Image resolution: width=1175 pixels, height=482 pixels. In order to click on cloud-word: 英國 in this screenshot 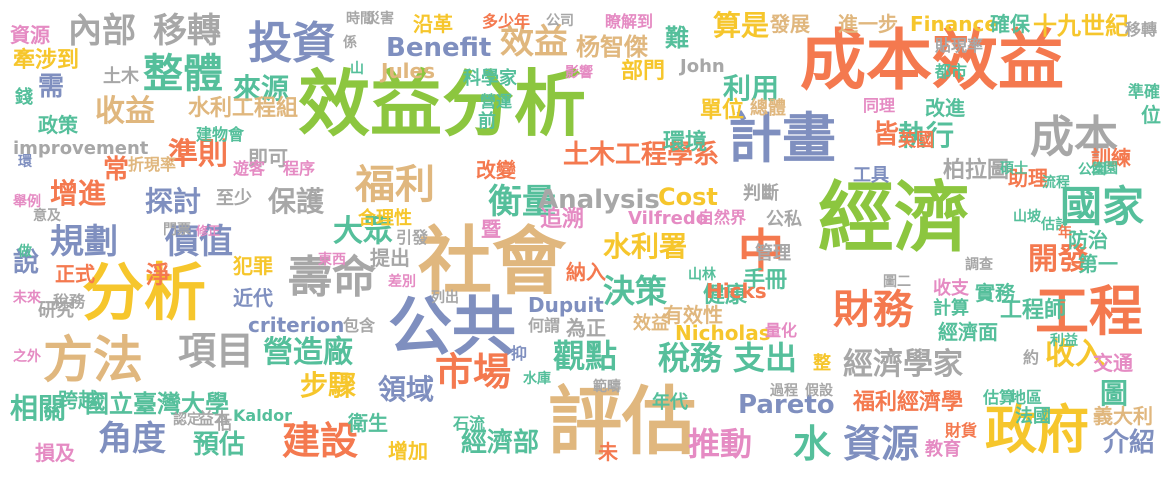, I will do `click(916, 140)`.